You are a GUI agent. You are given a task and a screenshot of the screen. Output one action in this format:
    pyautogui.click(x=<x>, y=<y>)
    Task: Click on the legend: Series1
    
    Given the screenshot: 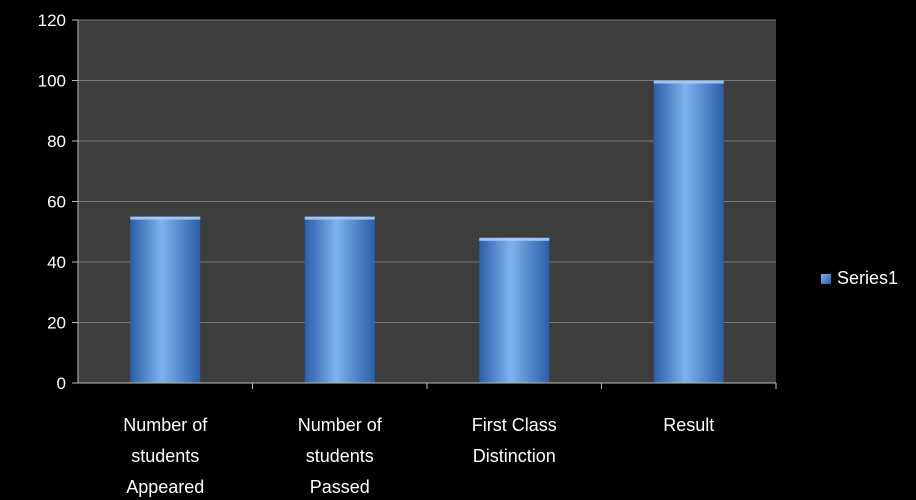 What is the action you would take?
    pyautogui.click(x=859, y=278)
    